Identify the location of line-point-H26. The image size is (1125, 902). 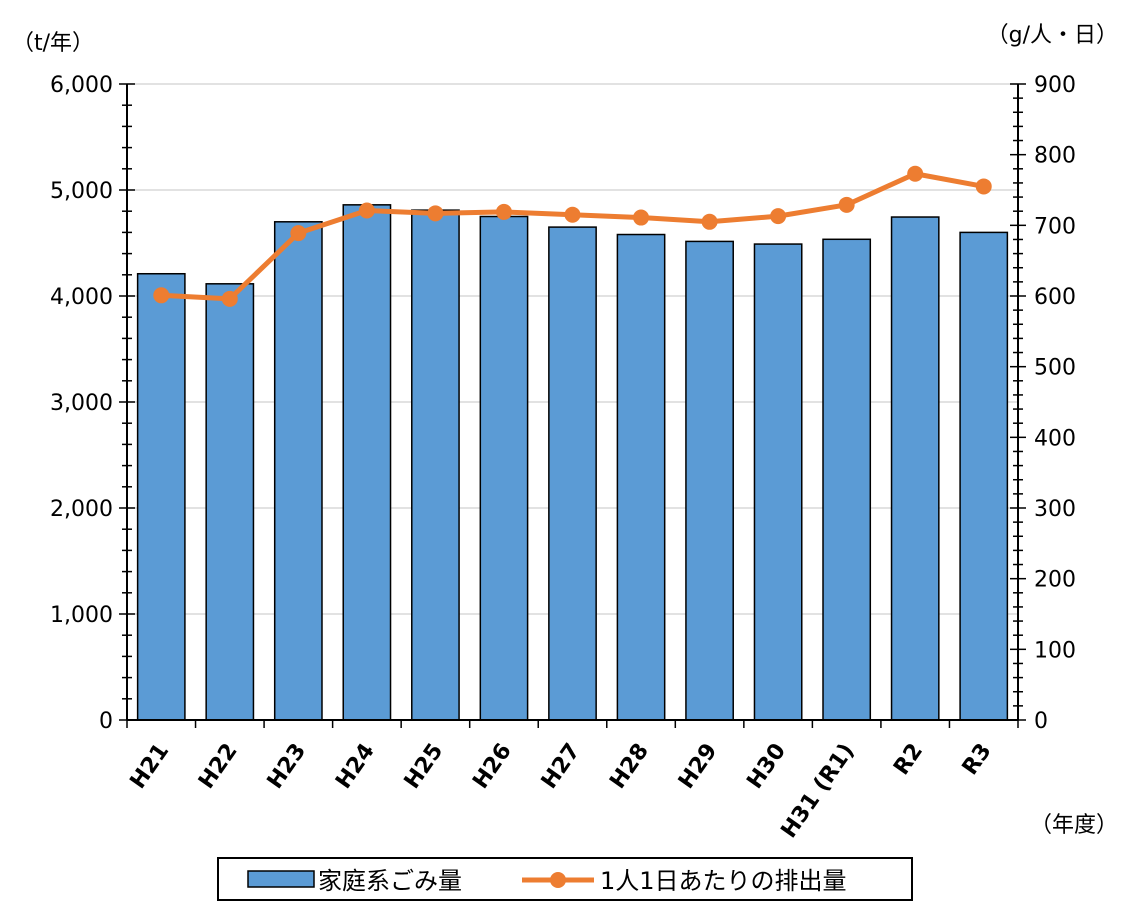
(503, 211).